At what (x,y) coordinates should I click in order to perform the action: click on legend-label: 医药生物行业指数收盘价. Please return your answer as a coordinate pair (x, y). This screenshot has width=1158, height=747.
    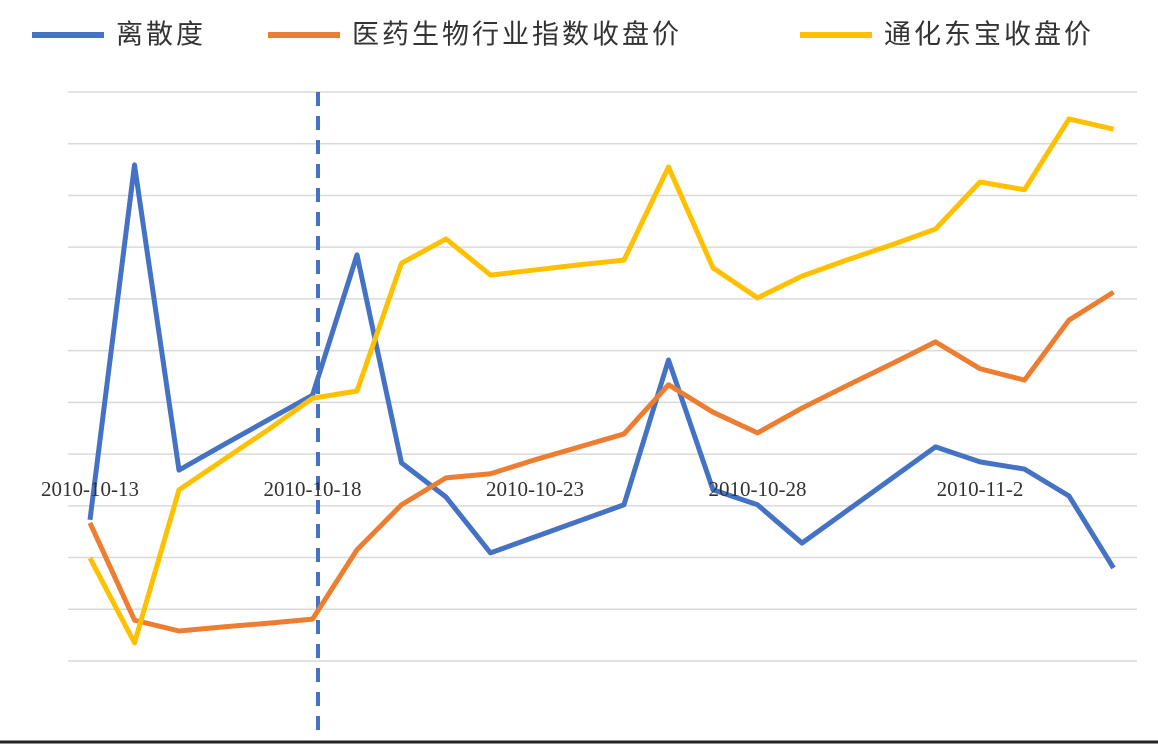
    Looking at the image, I should click on (517, 35).